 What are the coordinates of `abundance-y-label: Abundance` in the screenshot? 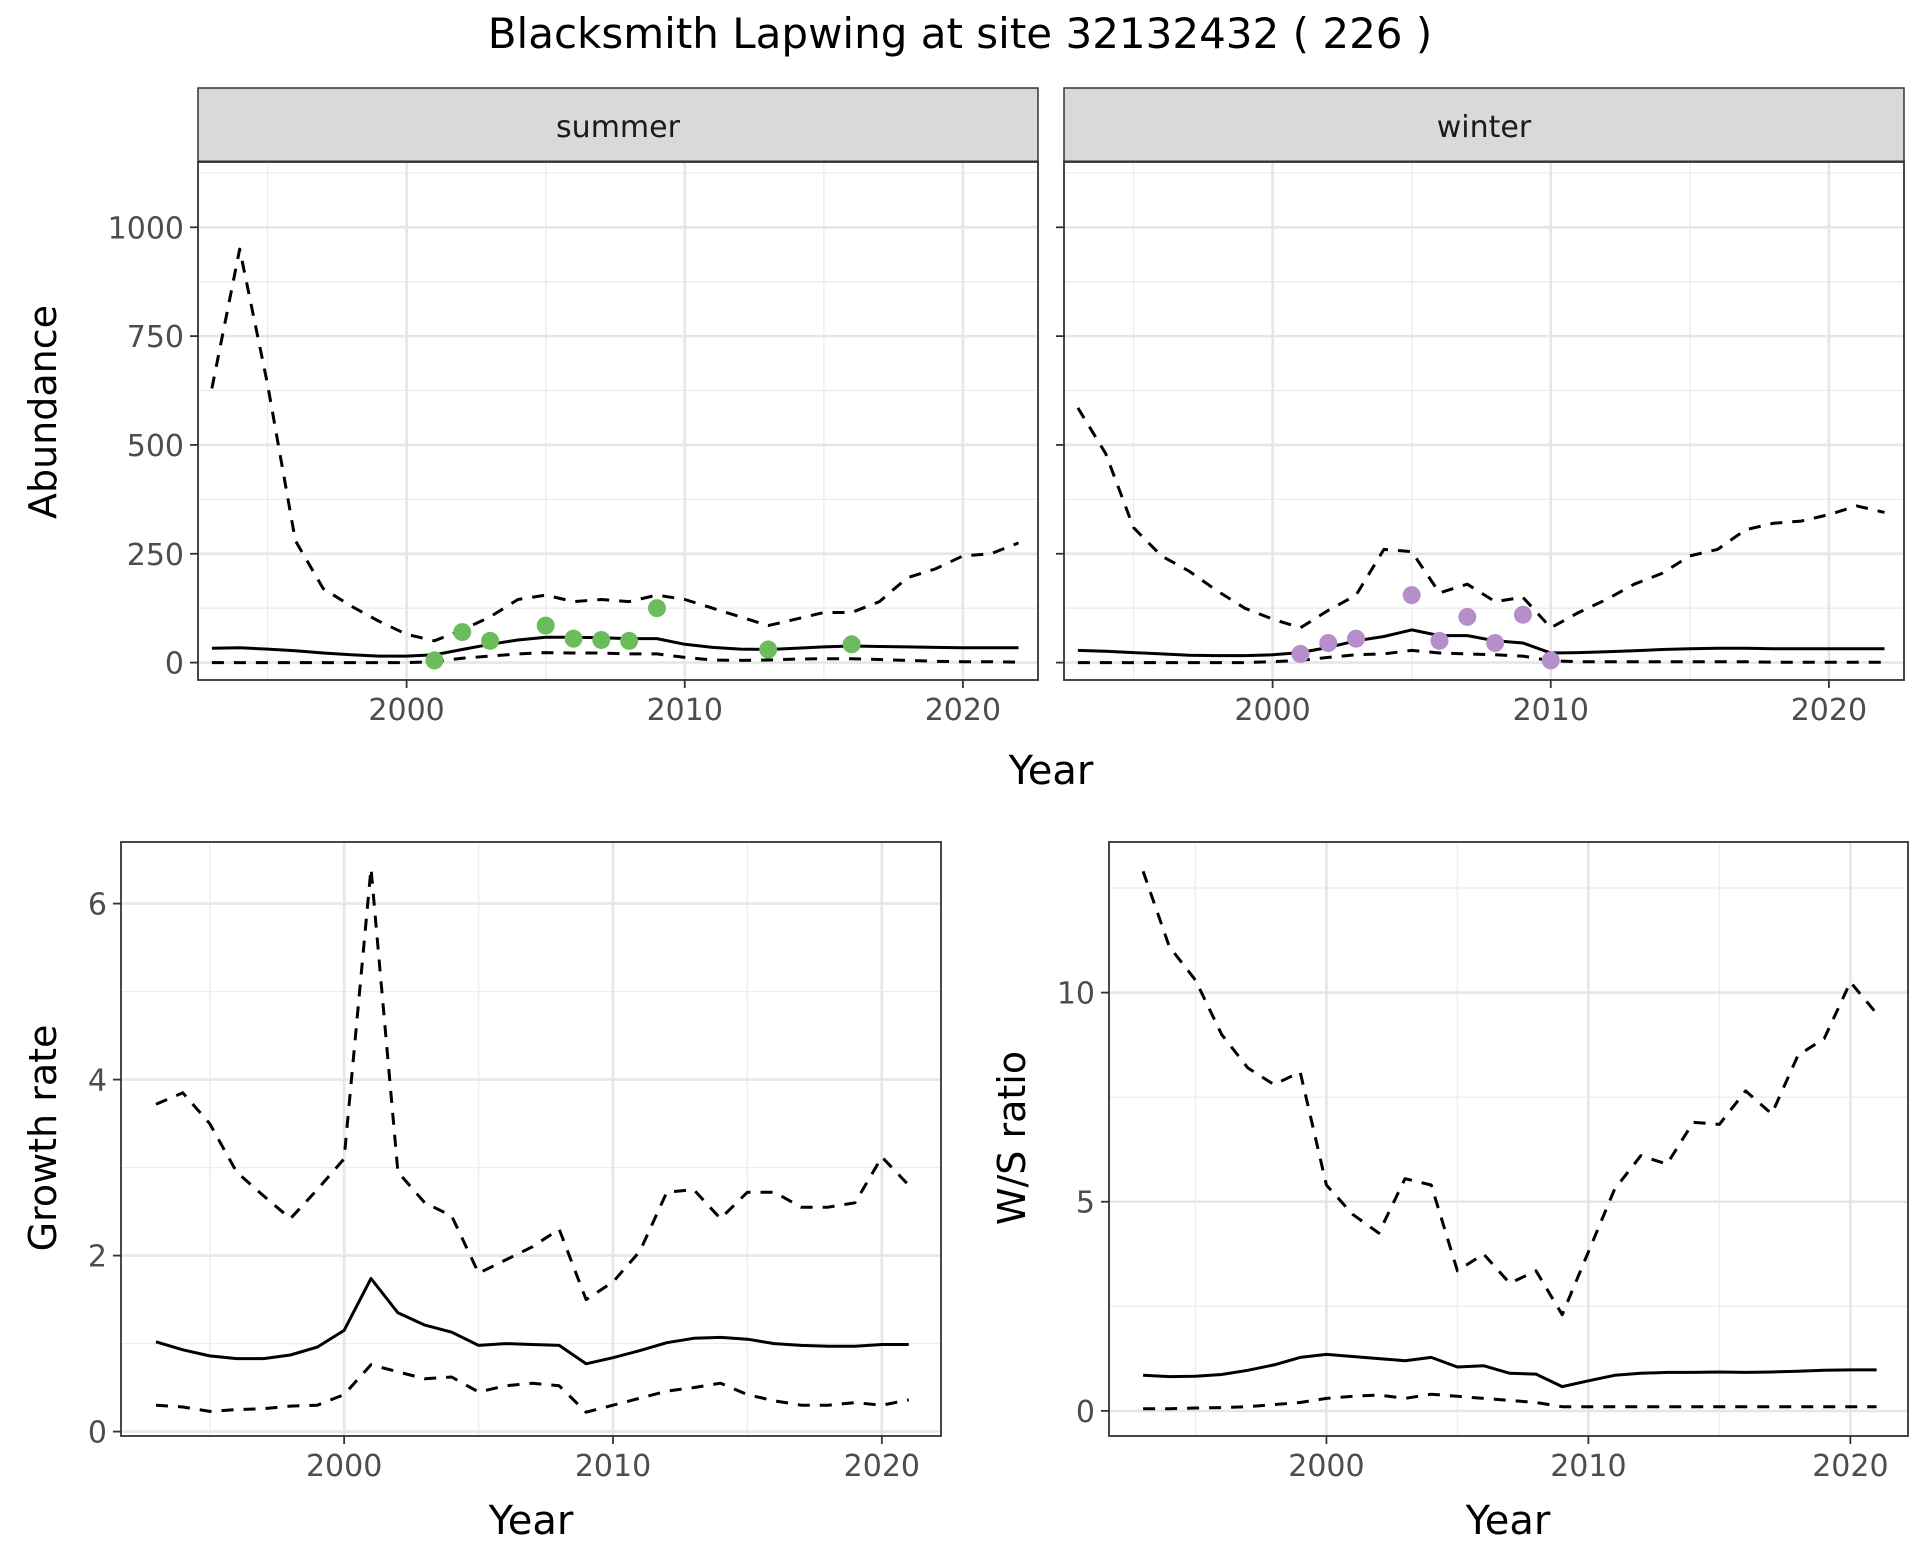 It's located at (43, 412).